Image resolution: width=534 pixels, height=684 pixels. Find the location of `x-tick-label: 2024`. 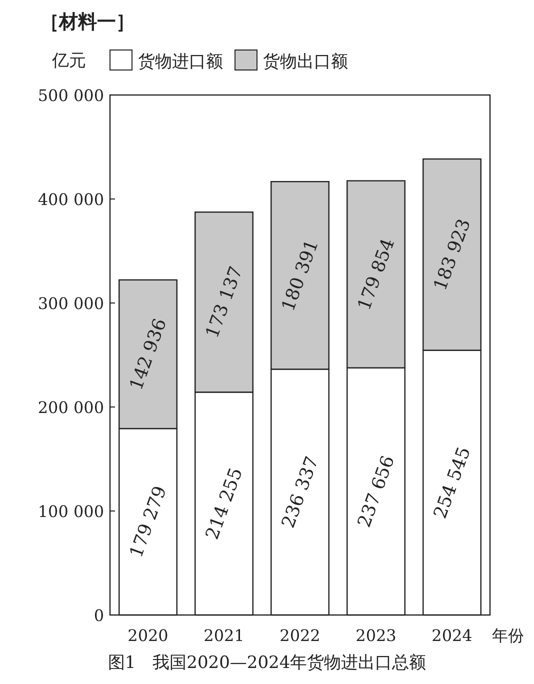

x-tick-label: 2024 is located at coordinates (452, 635).